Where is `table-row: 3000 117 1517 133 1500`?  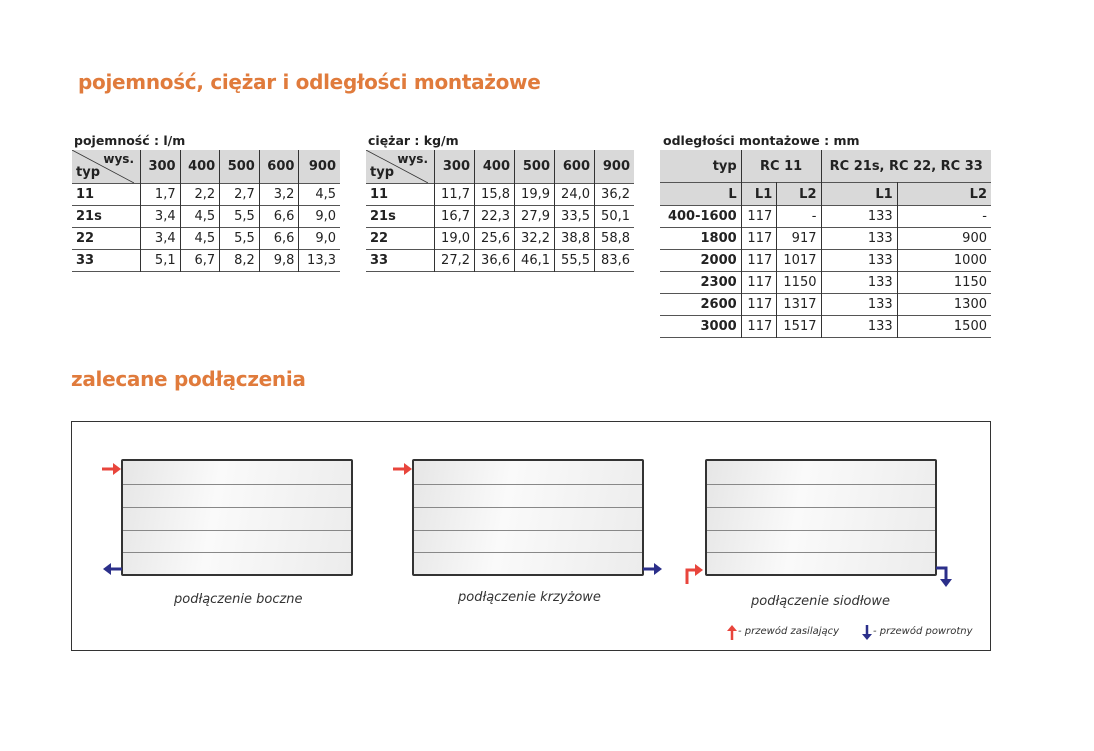 table-row: 3000 117 1517 133 1500 is located at coordinates (825, 326).